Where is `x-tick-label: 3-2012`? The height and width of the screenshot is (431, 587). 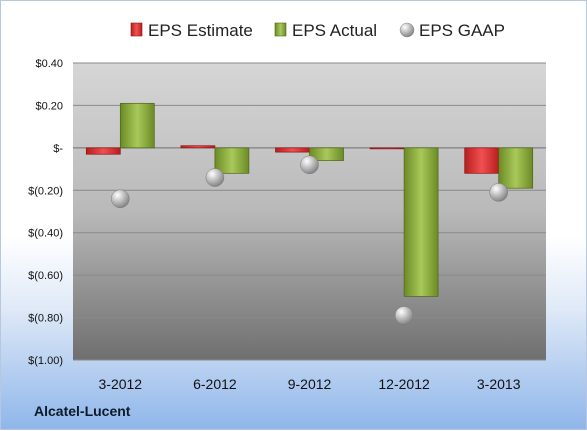 x-tick-label: 3-2012 is located at coordinates (121, 384).